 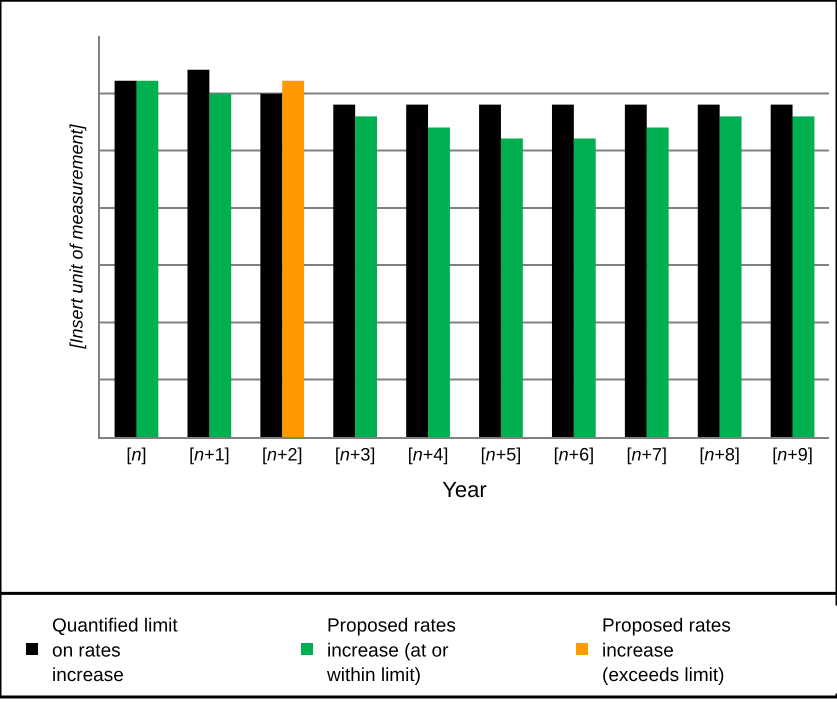 What do you see at coordinates (355, 454) in the screenshot?
I see `x-tick-label: [n+3]` at bounding box center [355, 454].